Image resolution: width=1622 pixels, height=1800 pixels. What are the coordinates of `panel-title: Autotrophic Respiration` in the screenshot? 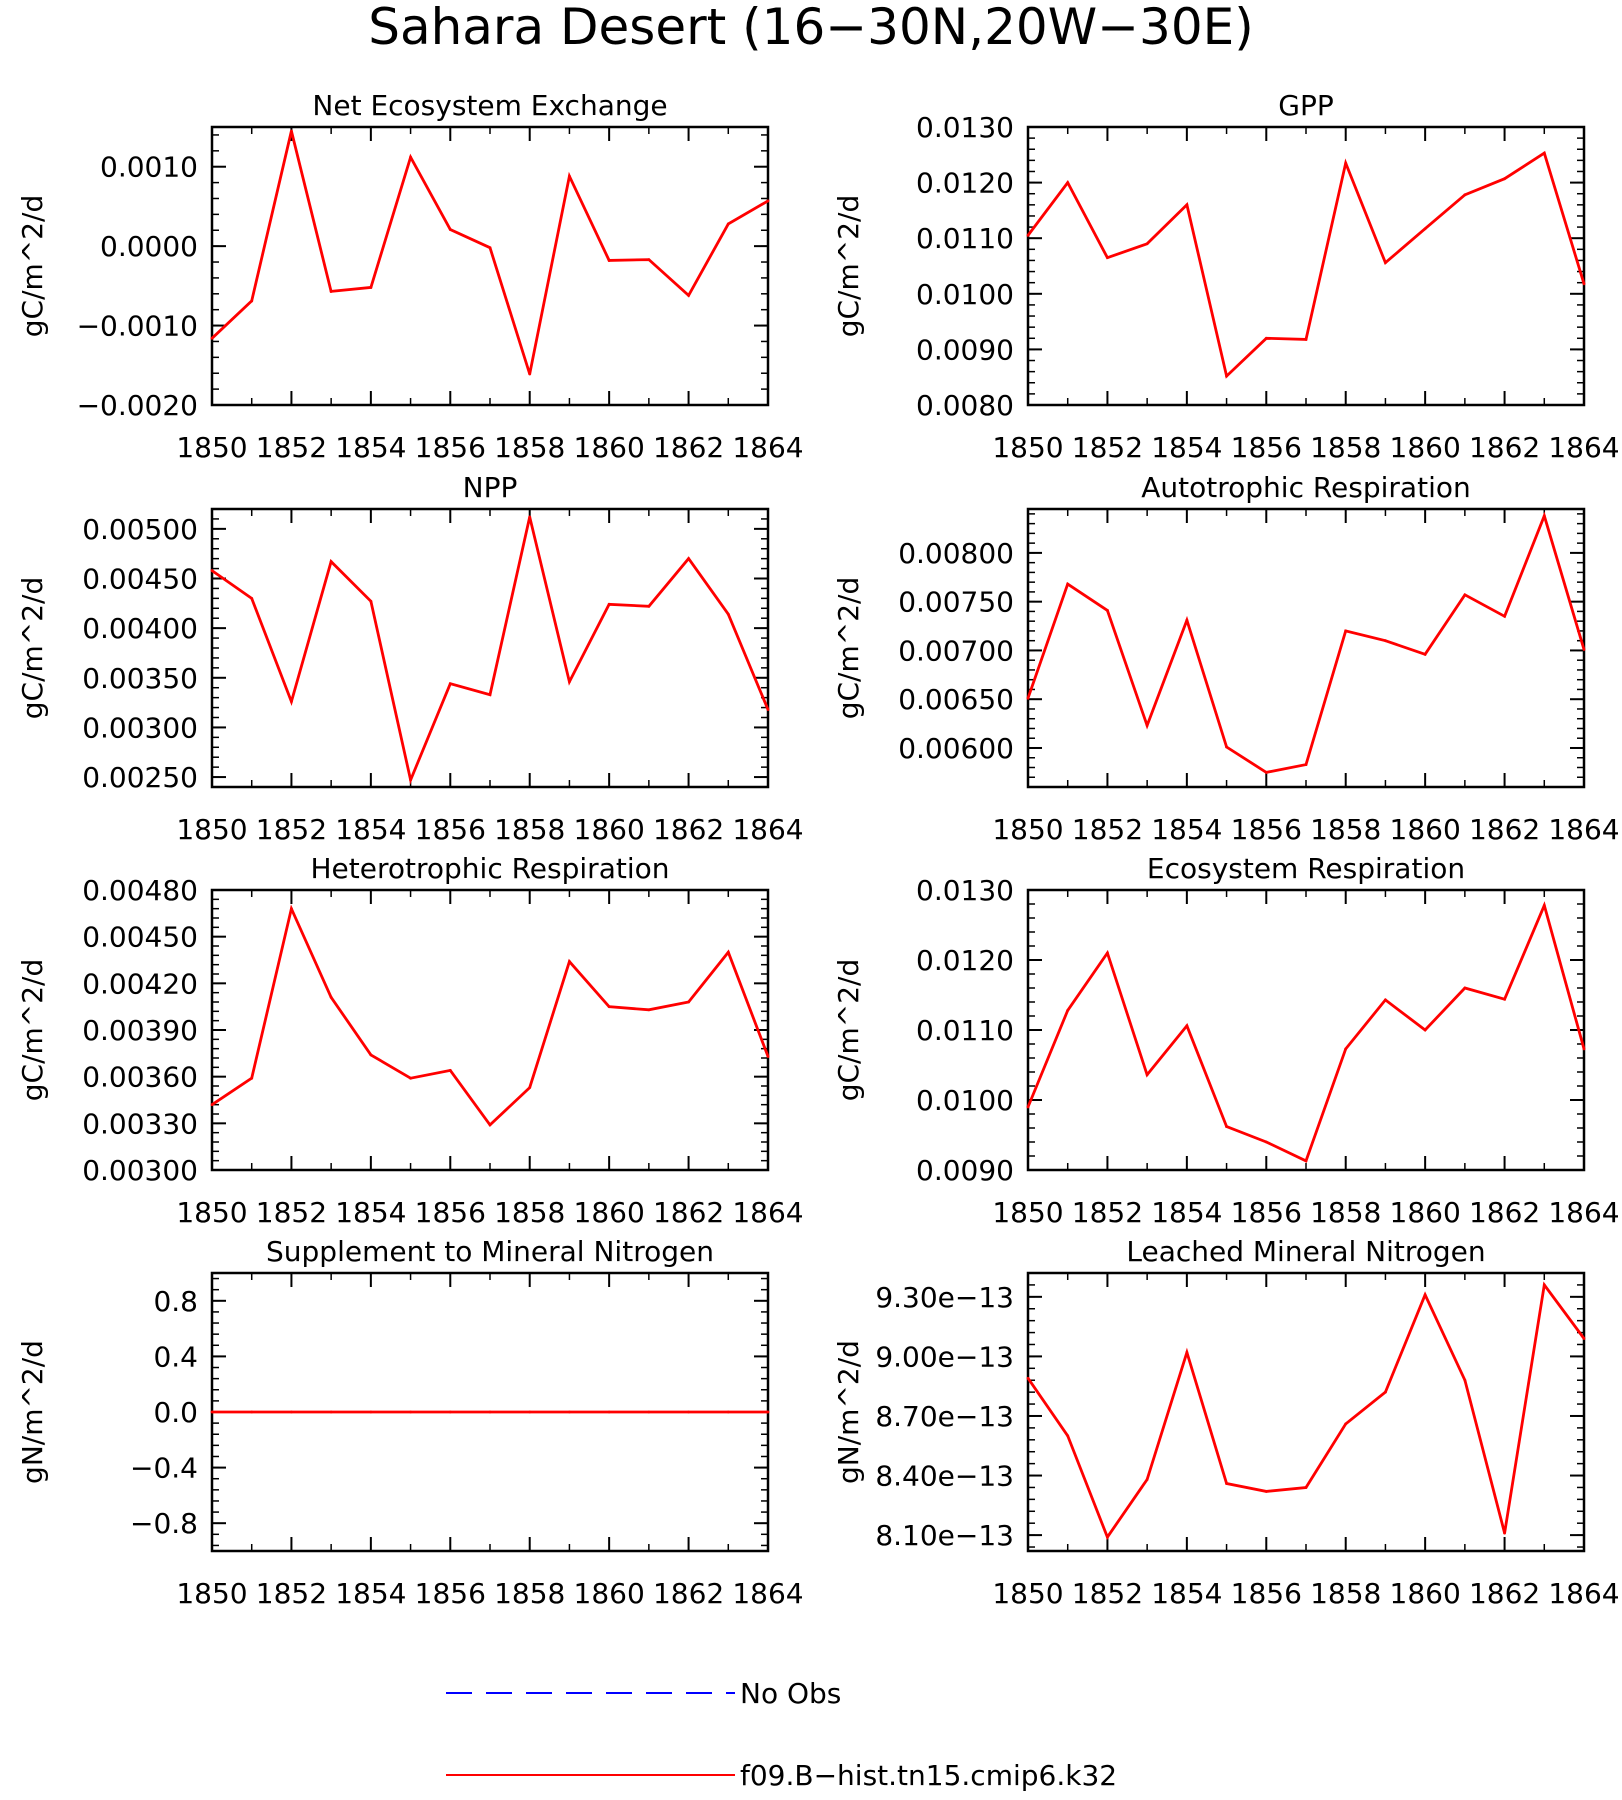 It's located at (1305, 487).